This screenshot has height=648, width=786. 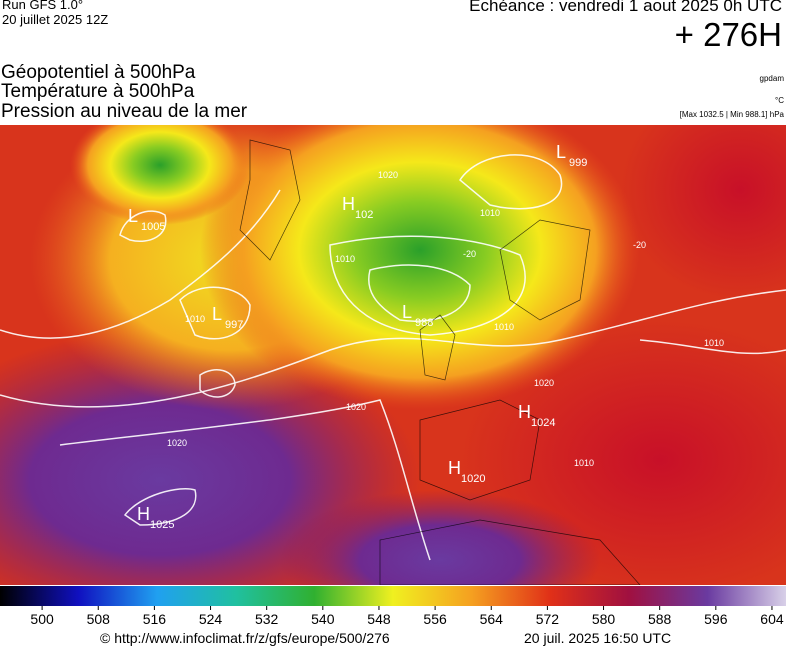 What do you see at coordinates (578, 163) in the screenshot?
I see `pressure-value: 999` at bounding box center [578, 163].